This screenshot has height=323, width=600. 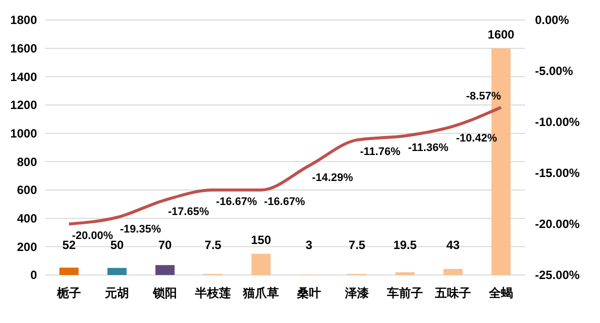 I want to click on data-label: -8.57%, so click(x=484, y=96).